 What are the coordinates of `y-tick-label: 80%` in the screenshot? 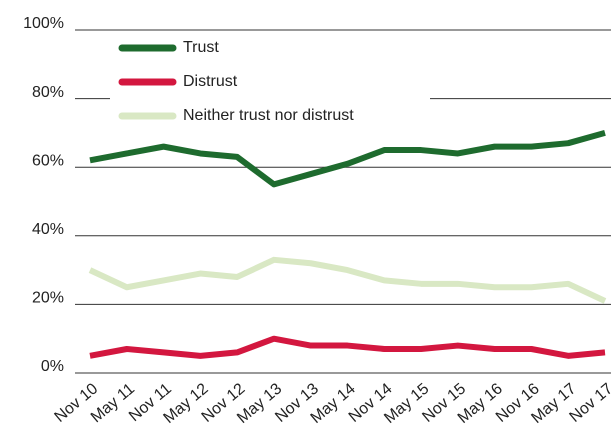 It's located at (48, 92).